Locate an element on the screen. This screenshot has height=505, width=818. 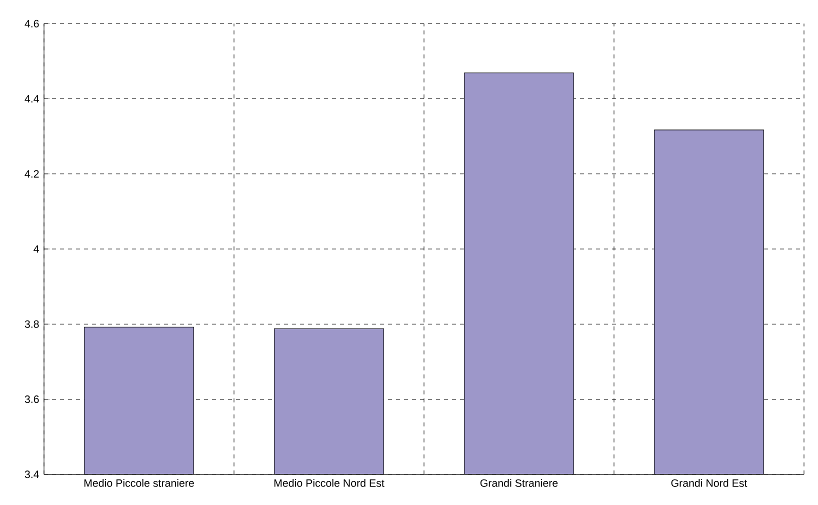
y-tick-label: 3.8 is located at coordinates (31, 324).